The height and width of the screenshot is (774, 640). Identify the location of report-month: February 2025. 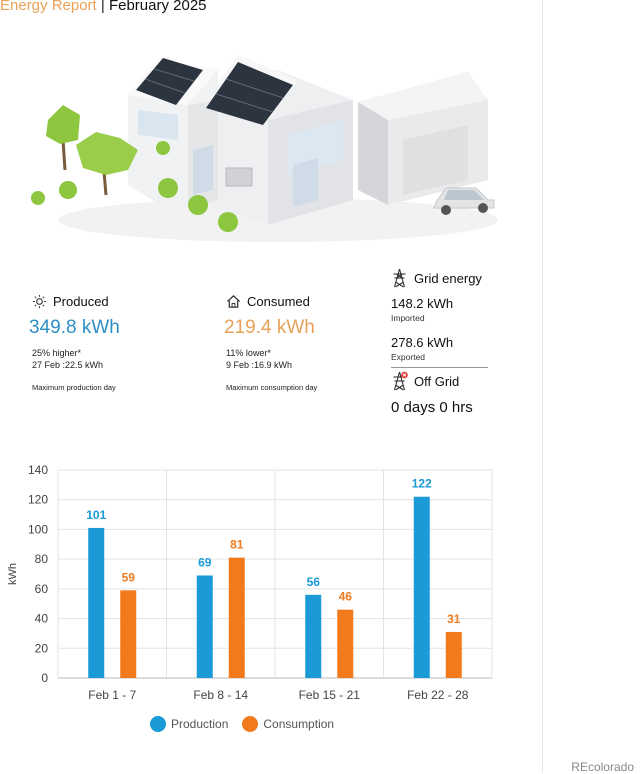
(157, 7).